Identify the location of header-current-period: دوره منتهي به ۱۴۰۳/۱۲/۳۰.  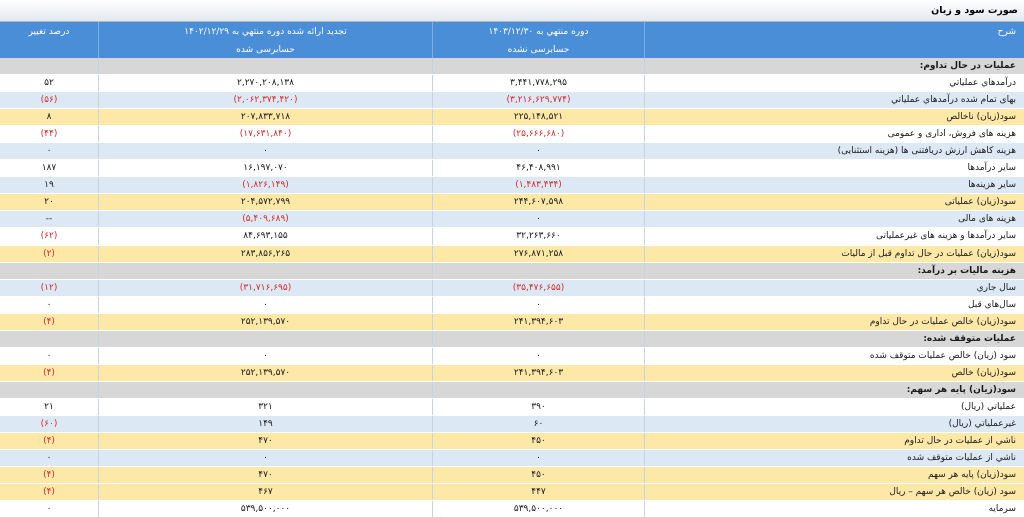
(538, 31).